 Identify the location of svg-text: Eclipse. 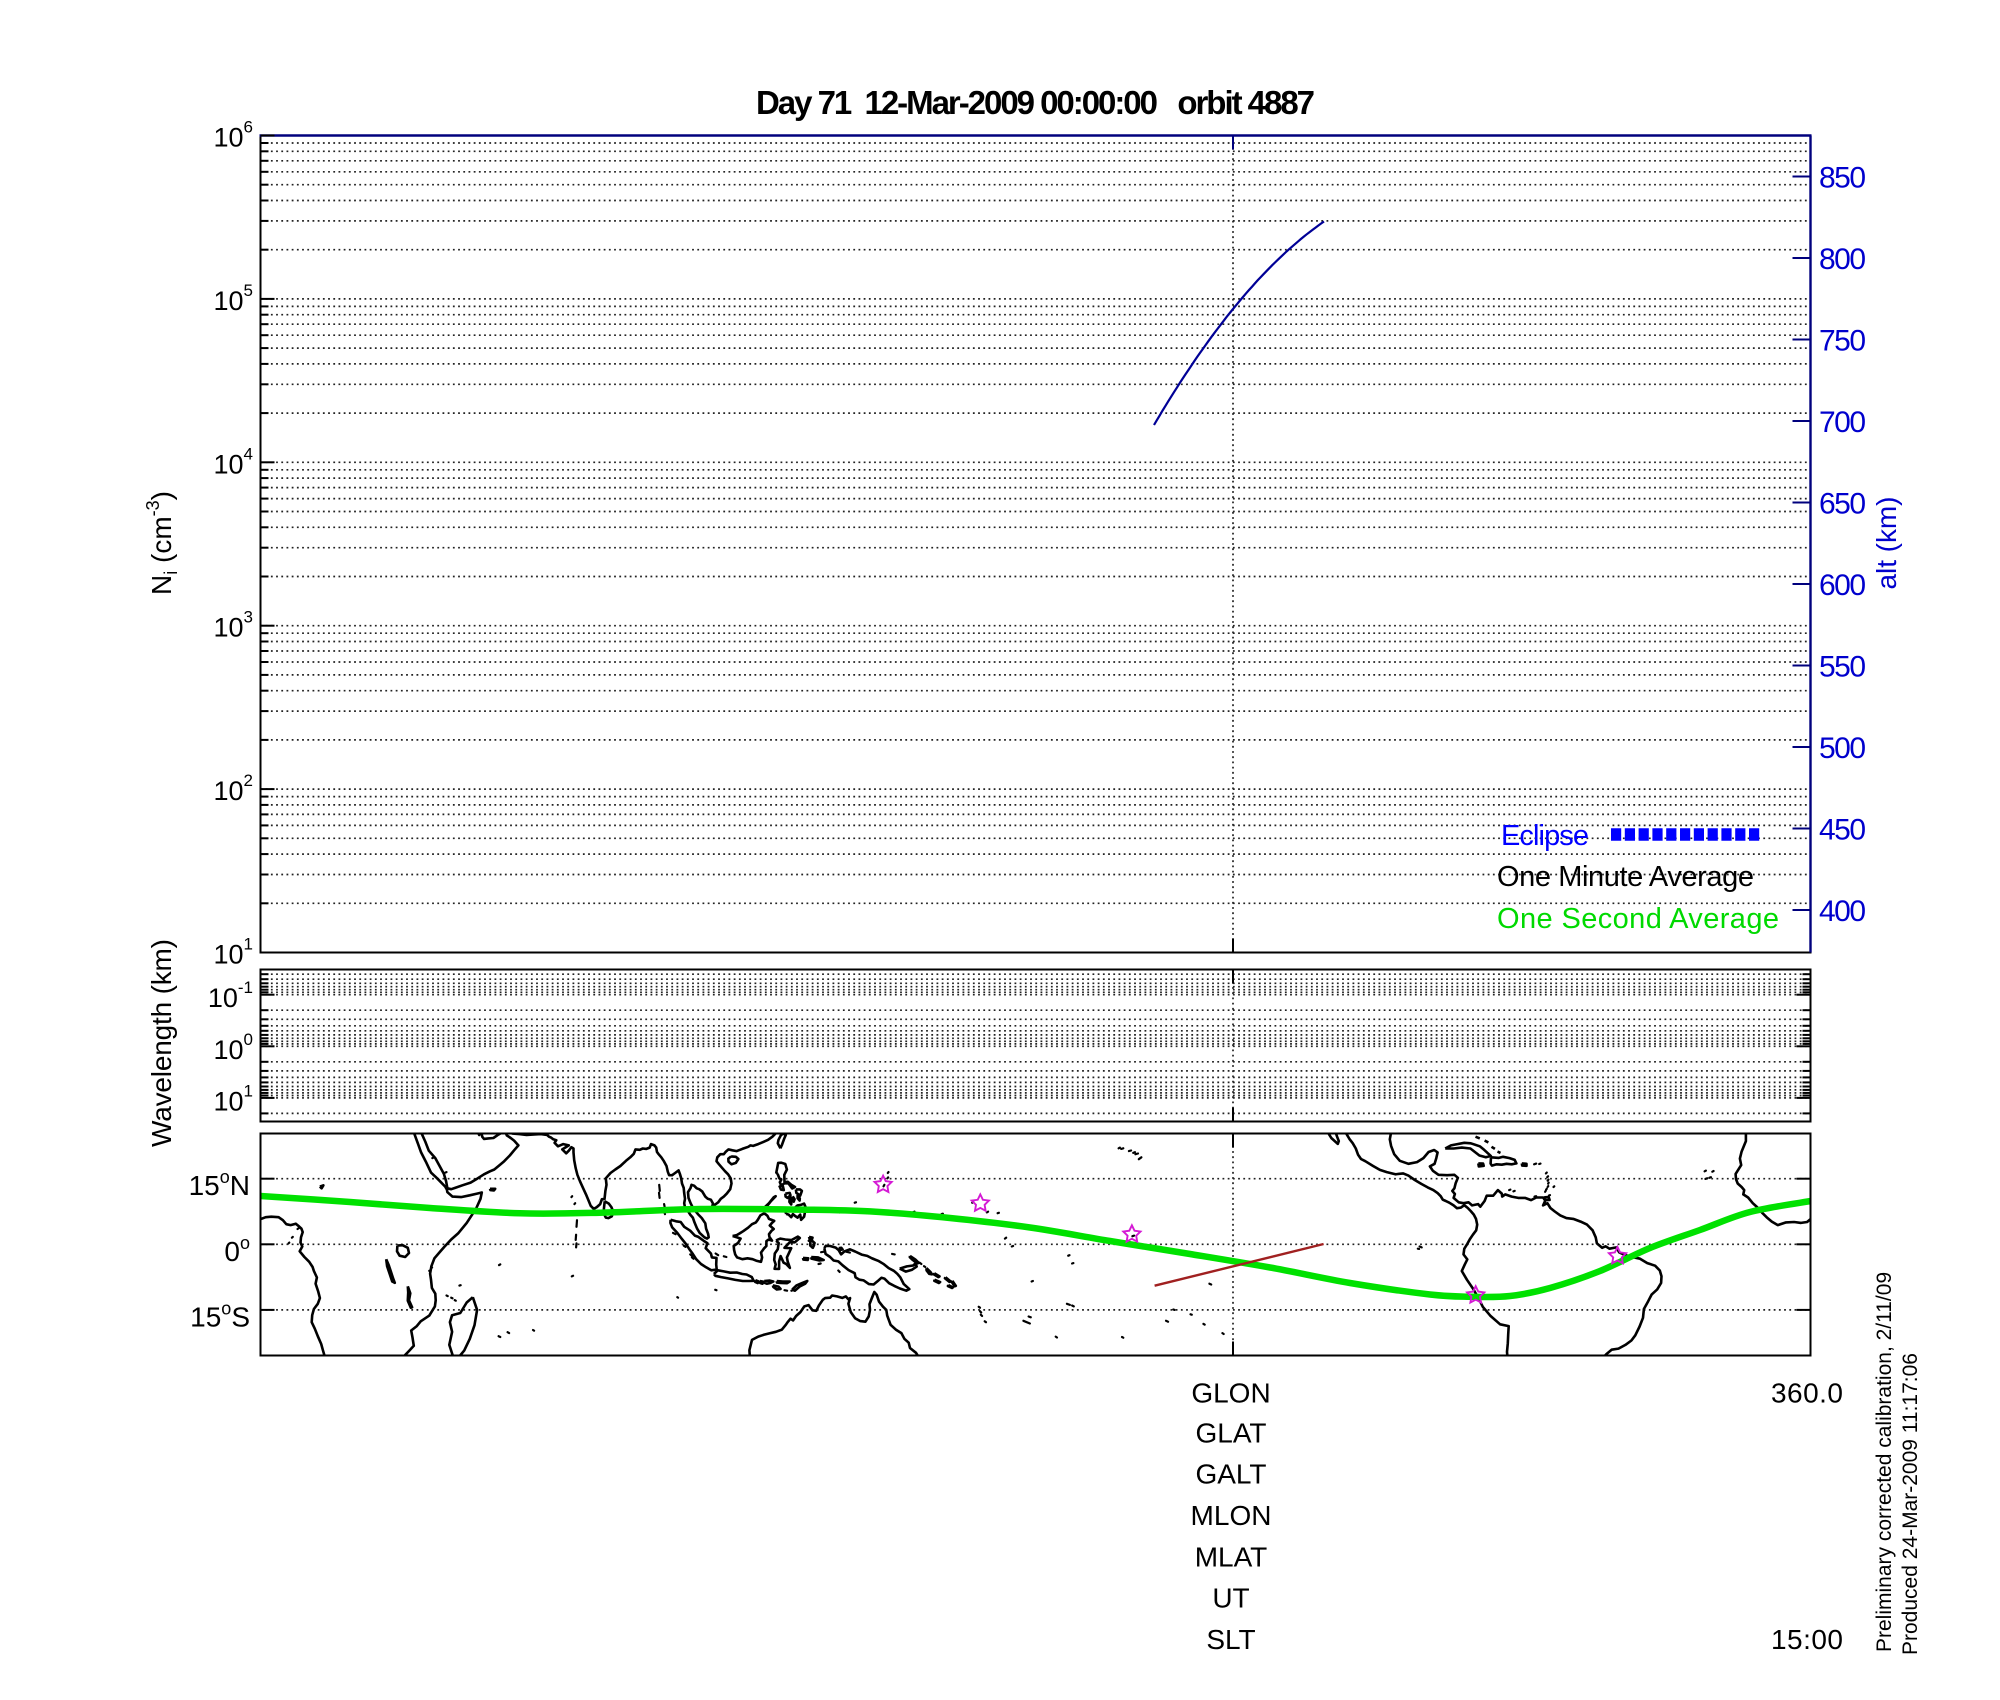
(1545, 836).